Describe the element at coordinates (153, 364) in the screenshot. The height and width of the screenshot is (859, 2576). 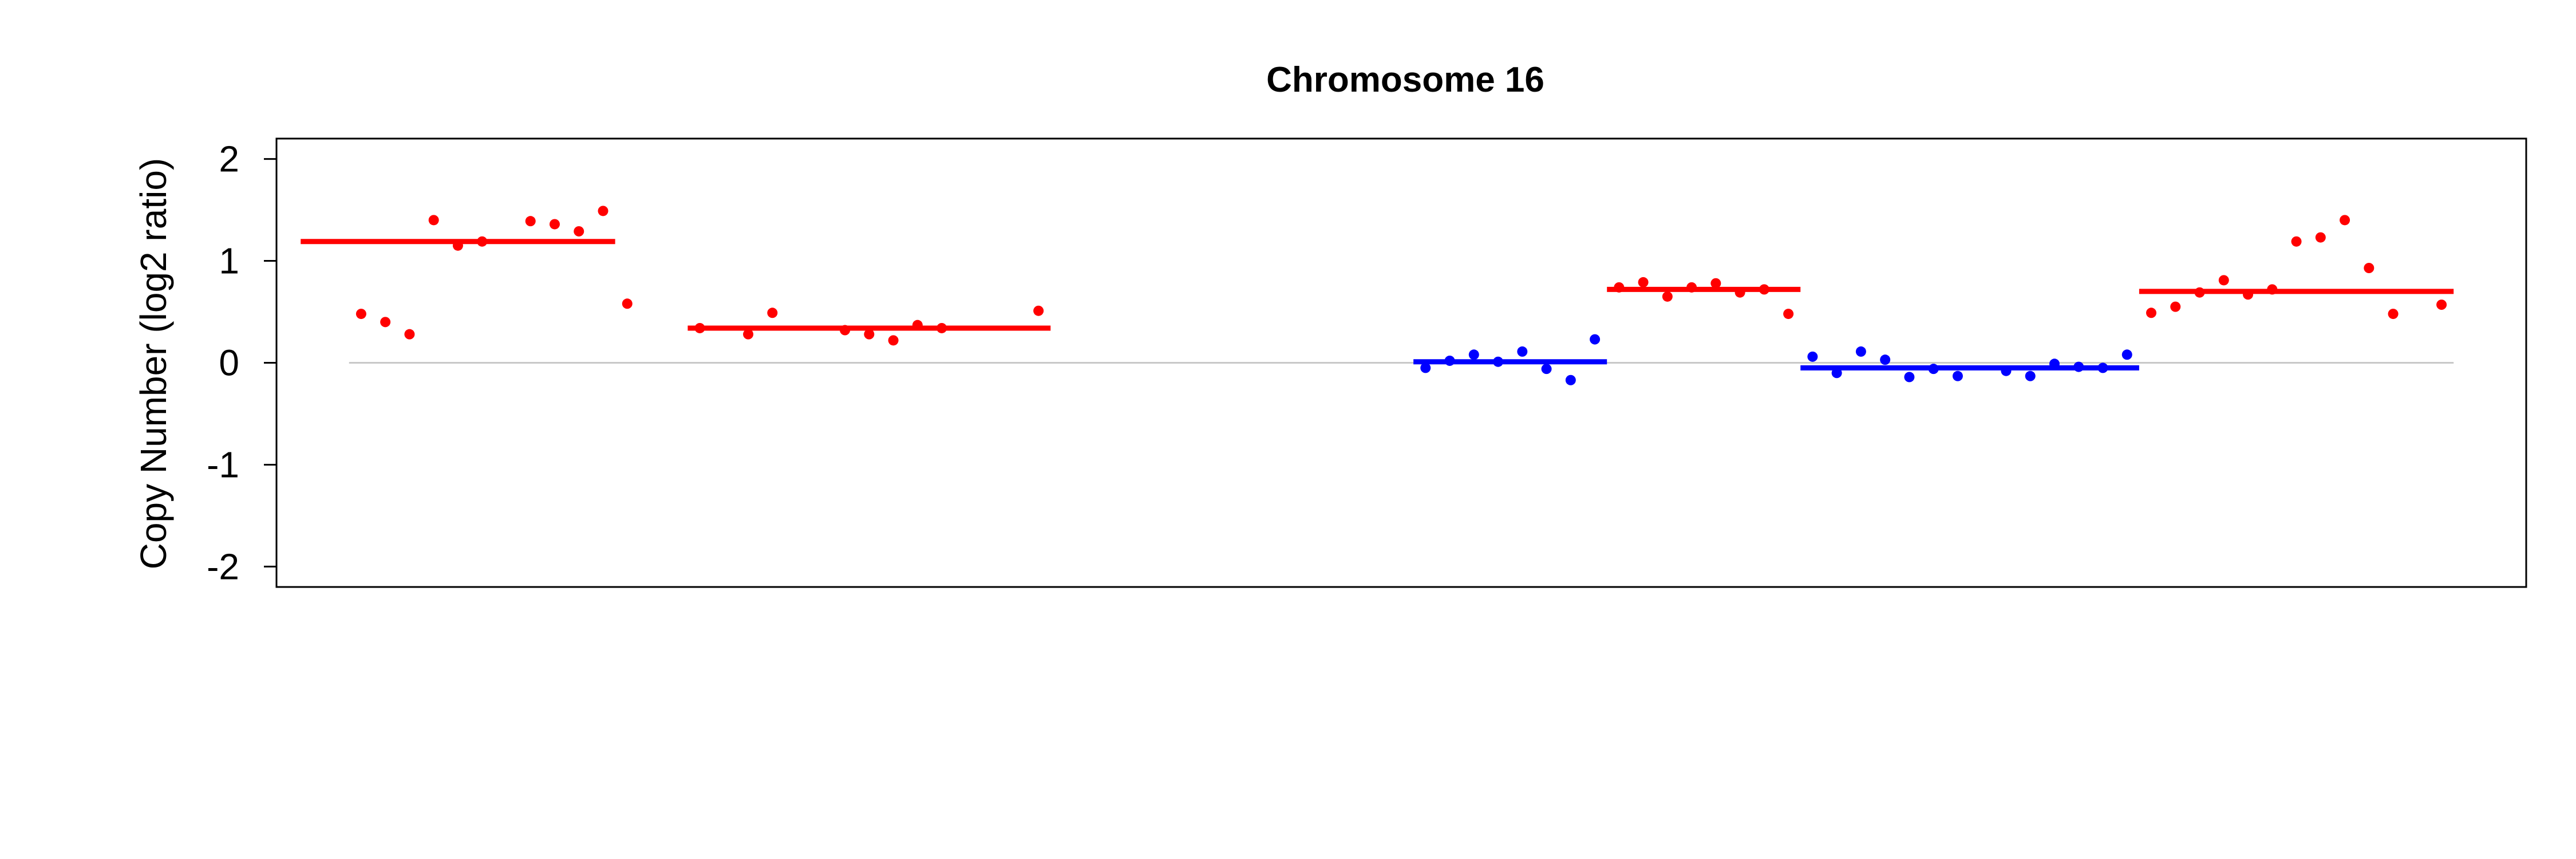
I see `y-axis-label: Copy Number (log2 ratio)` at that location.